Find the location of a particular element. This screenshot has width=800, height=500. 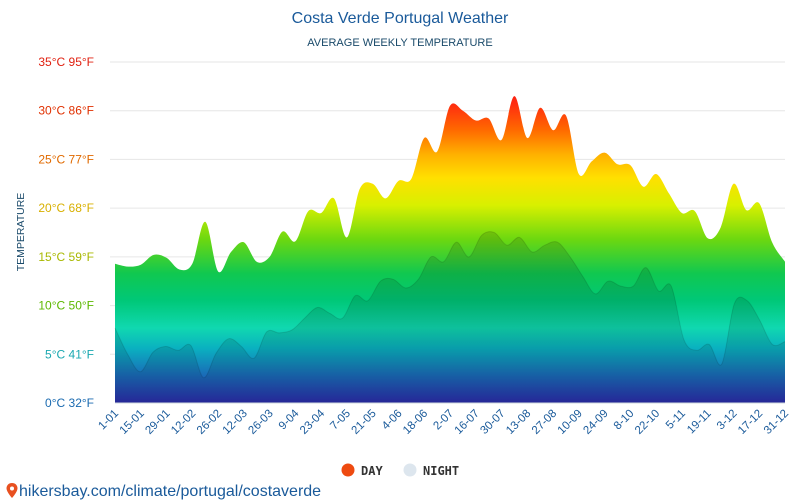

x-tick-label: 26-03 is located at coordinates (260, 422).